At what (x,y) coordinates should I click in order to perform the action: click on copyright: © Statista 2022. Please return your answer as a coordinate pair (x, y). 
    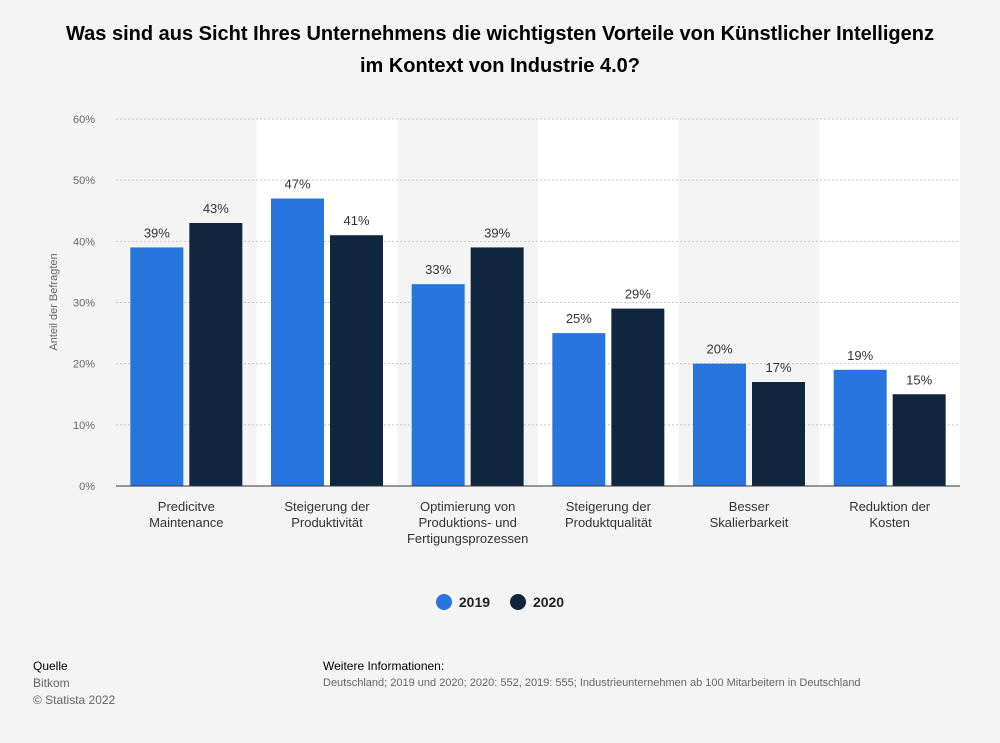
    Looking at the image, I should click on (74, 700).